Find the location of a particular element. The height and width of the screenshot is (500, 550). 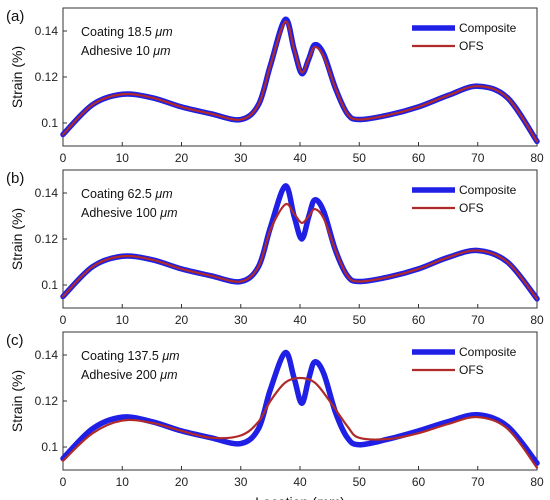

x-axis-label-close: ) is located at coordinates (342, 497).